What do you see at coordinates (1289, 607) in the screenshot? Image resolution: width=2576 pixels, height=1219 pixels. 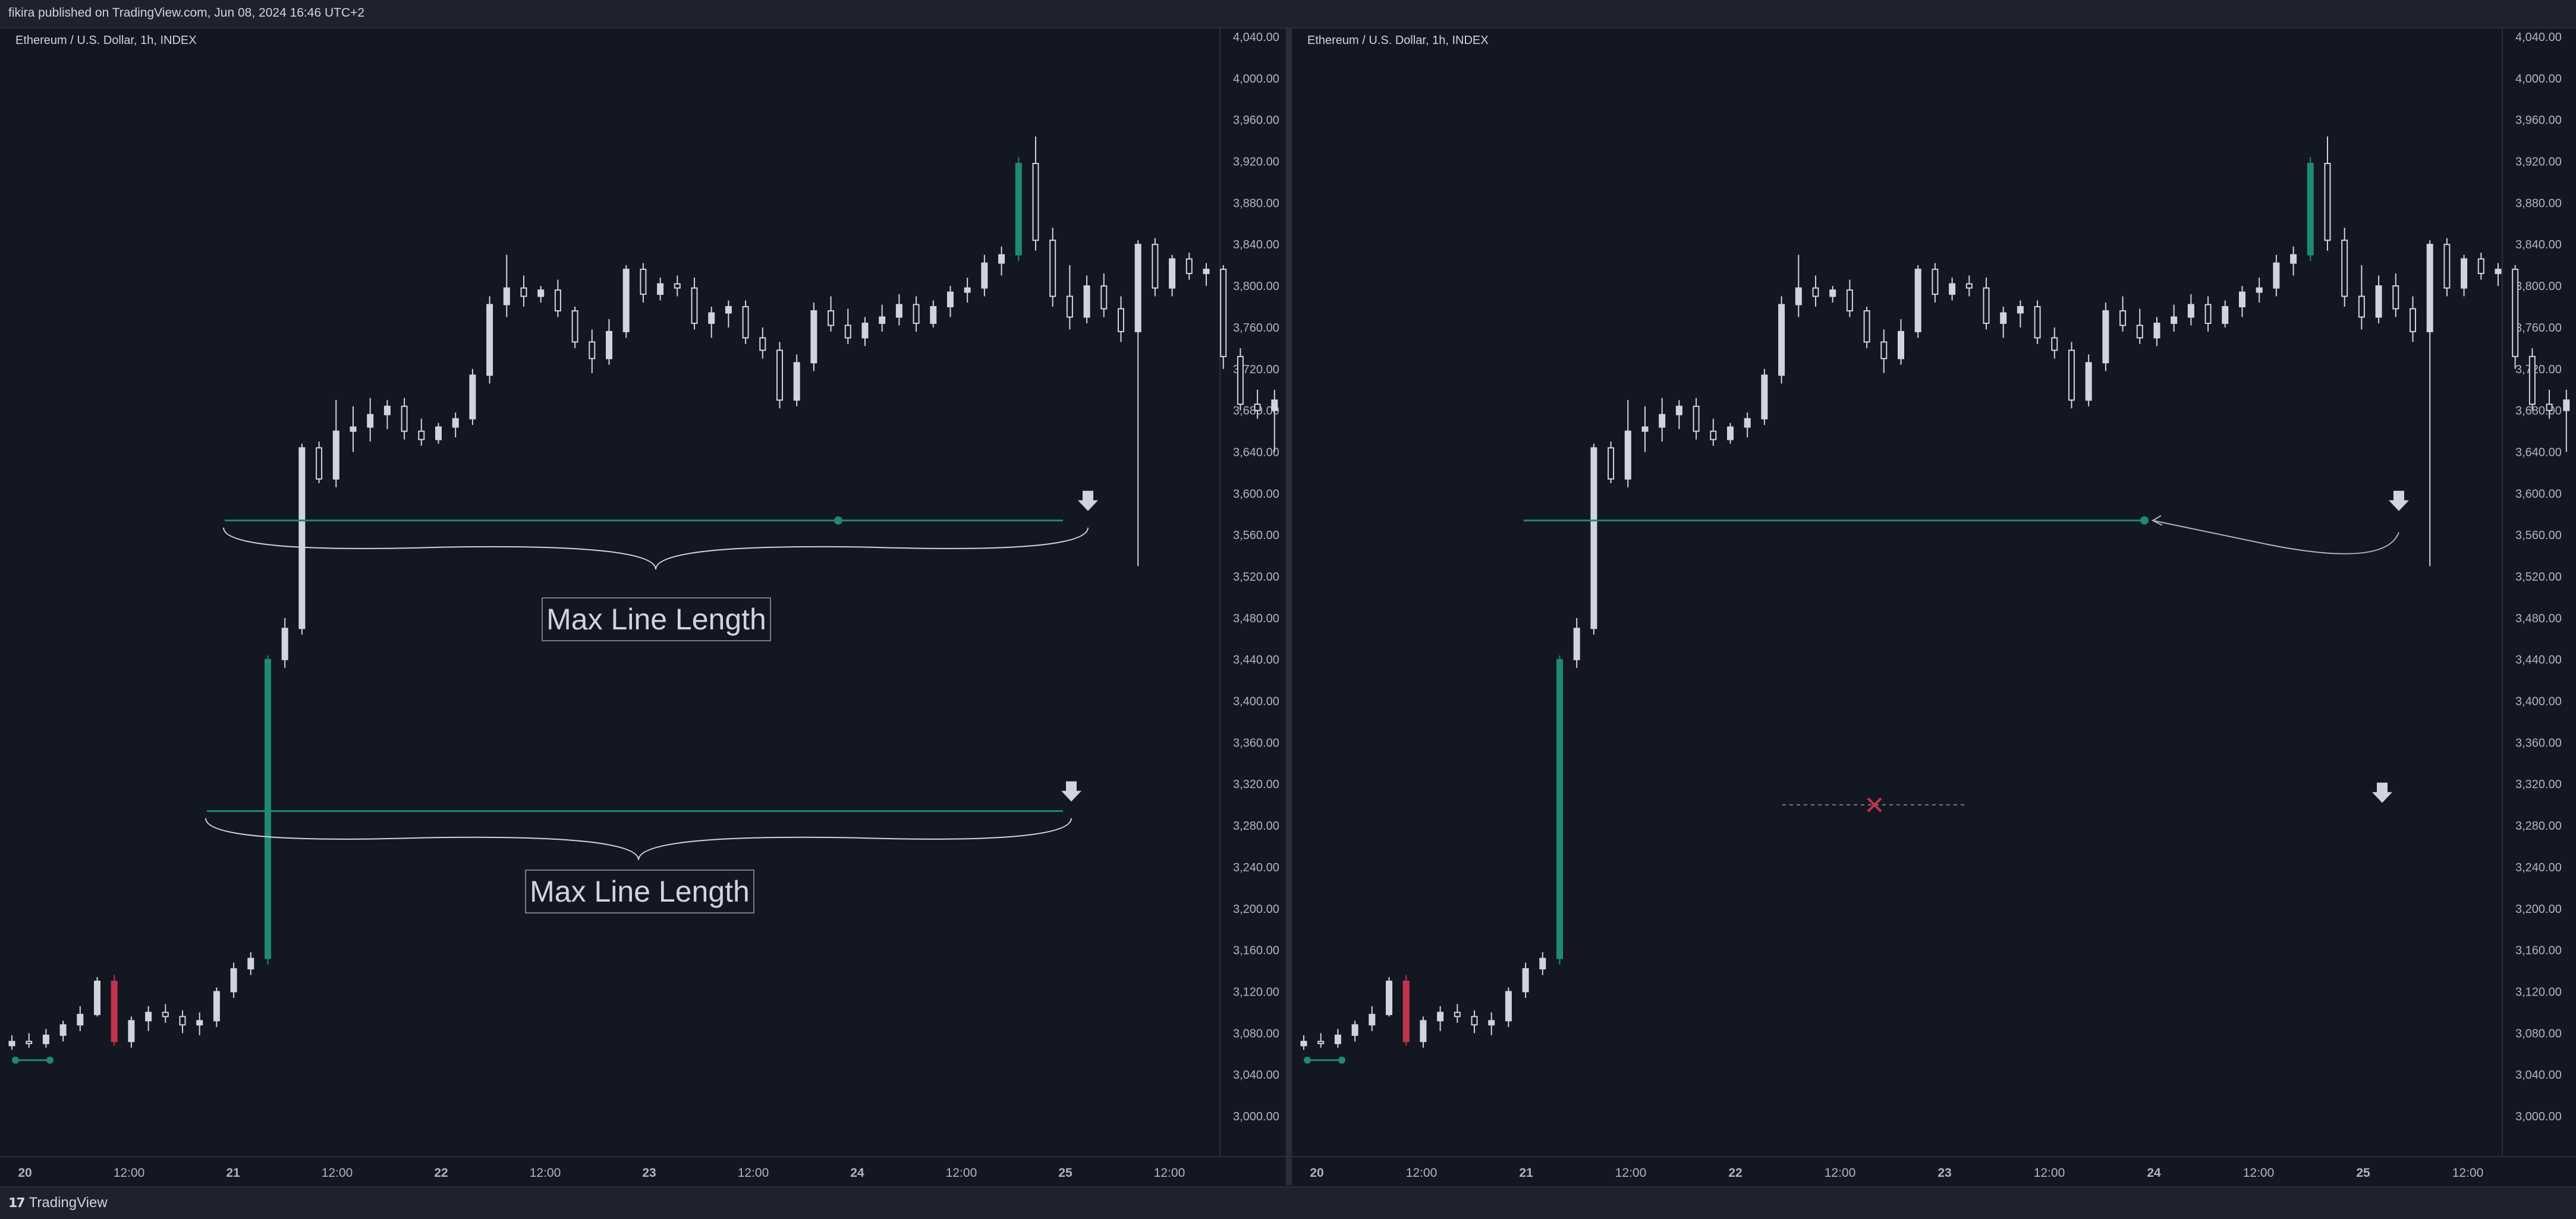 I see `panel-separator` at bounding box center [1289, 607].